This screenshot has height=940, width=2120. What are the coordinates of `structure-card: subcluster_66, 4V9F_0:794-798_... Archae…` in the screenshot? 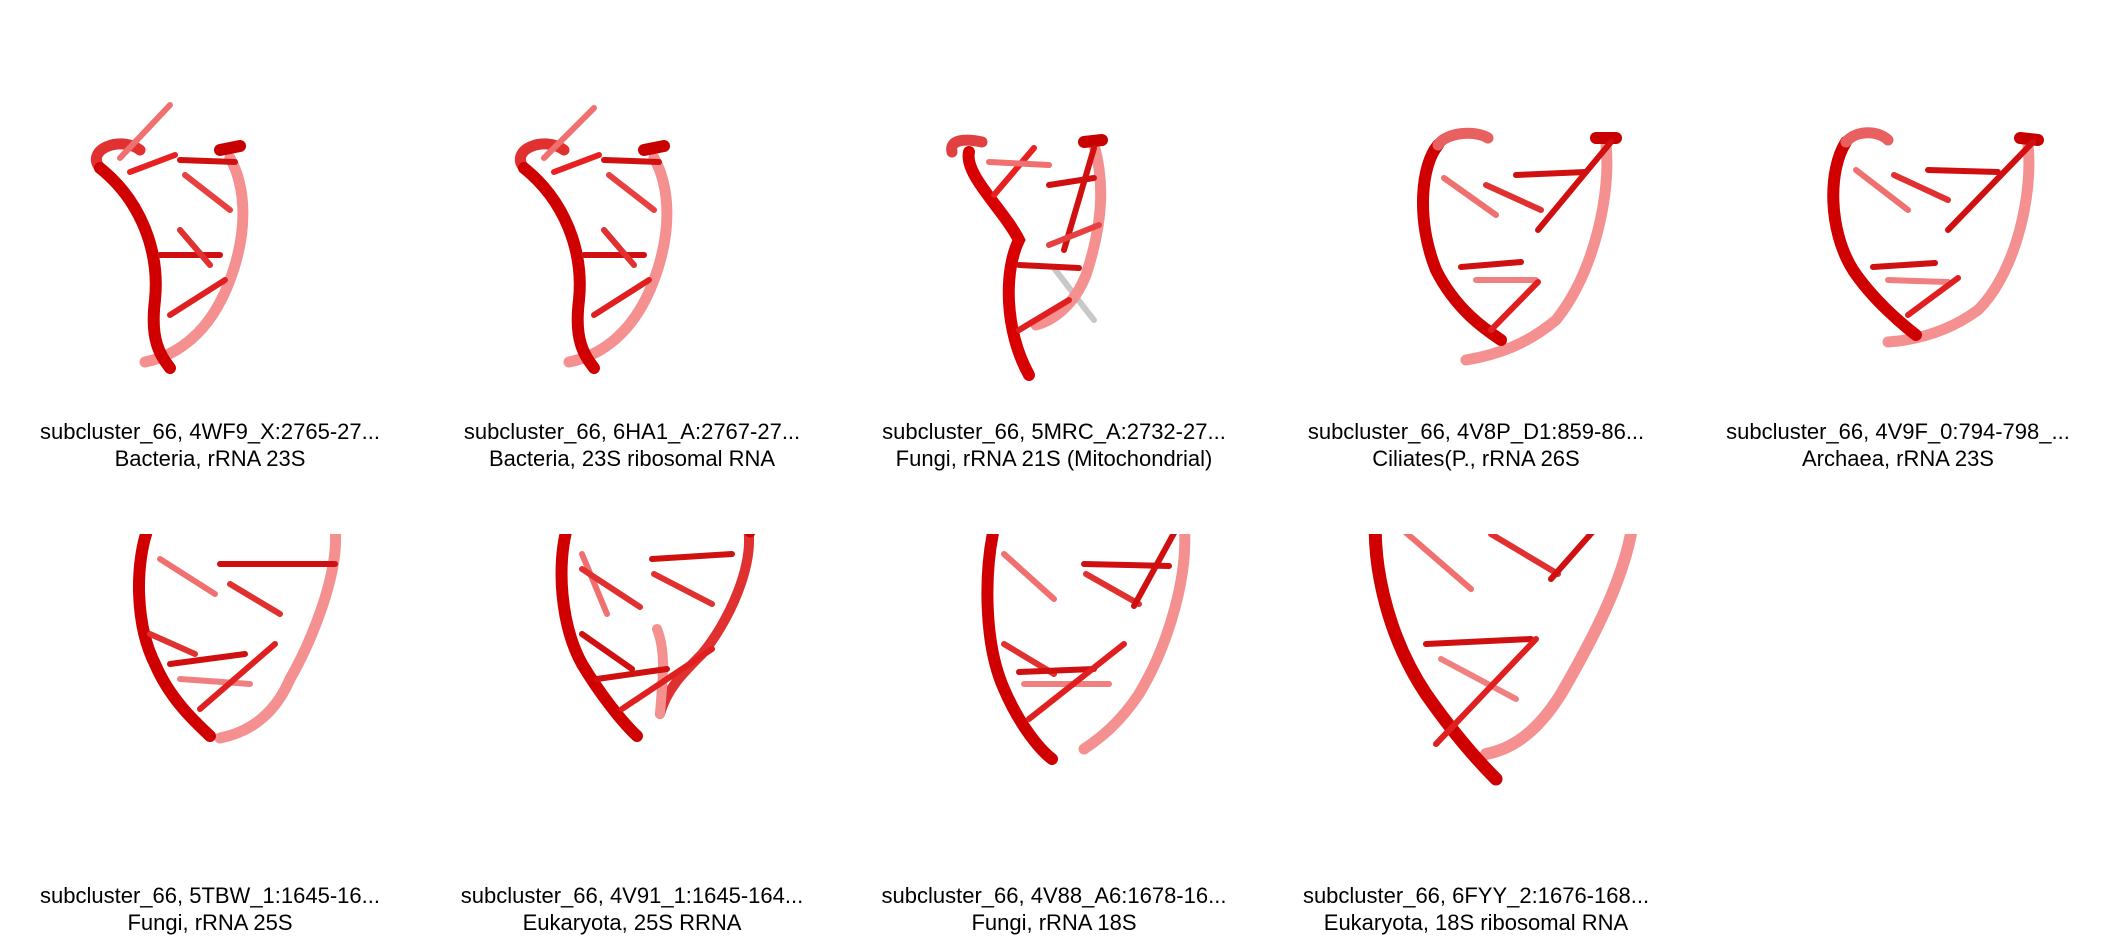 It's located at (1898, 235).